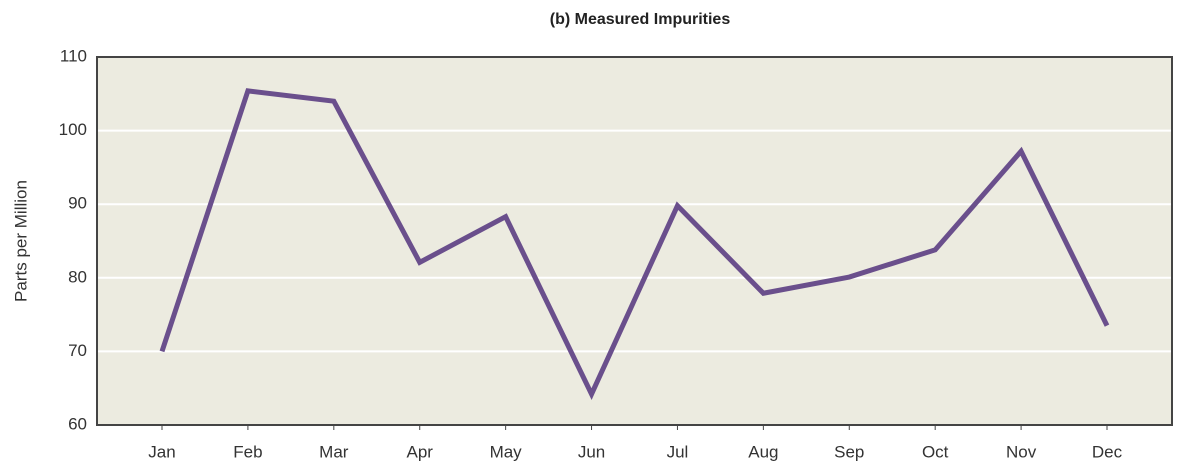  What do you see at coordinates (591, 451) in the screenshot?
I see `x-tick-label: Jun` at bounding box center [591, 451].